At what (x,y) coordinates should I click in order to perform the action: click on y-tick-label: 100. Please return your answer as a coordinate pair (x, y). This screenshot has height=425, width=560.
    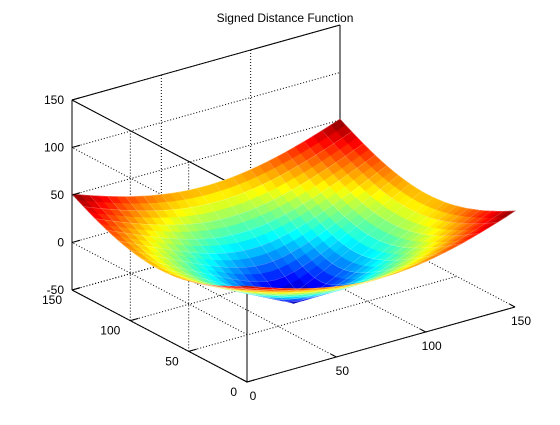
    Looking at the image, I should click on (110, 331).